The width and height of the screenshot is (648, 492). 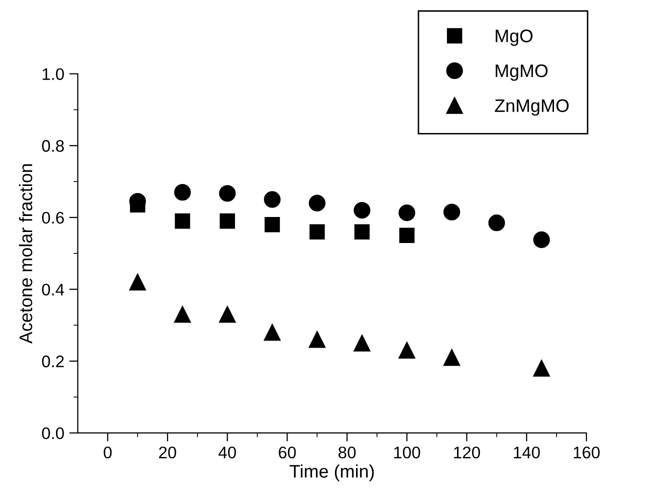 What do you see at coordinates (347, 452) in the screenshot?
I see `x-tick-label: 80` at bounding box center [347, 452].